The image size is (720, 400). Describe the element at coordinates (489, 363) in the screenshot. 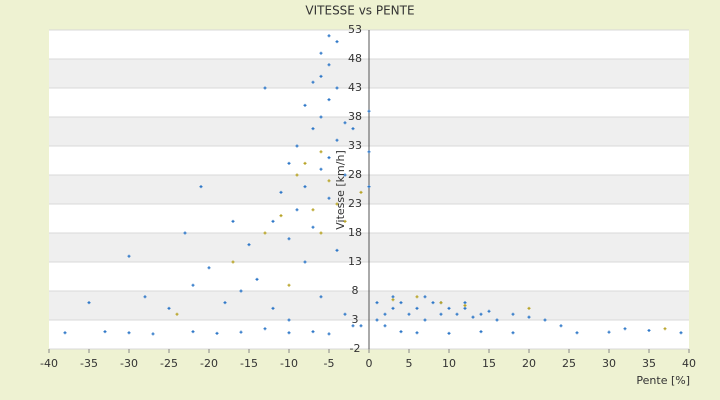

I see `x-tick-label: 15` at that location.